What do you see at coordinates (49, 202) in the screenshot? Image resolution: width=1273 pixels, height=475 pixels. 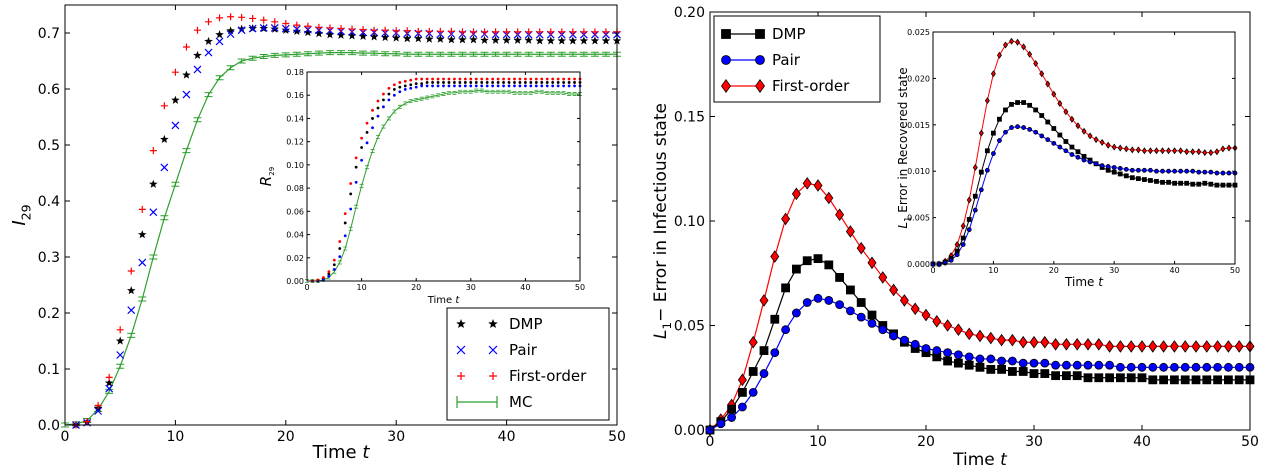 I see `y-tick-label: 0.4` at bounding box center [49, 202].